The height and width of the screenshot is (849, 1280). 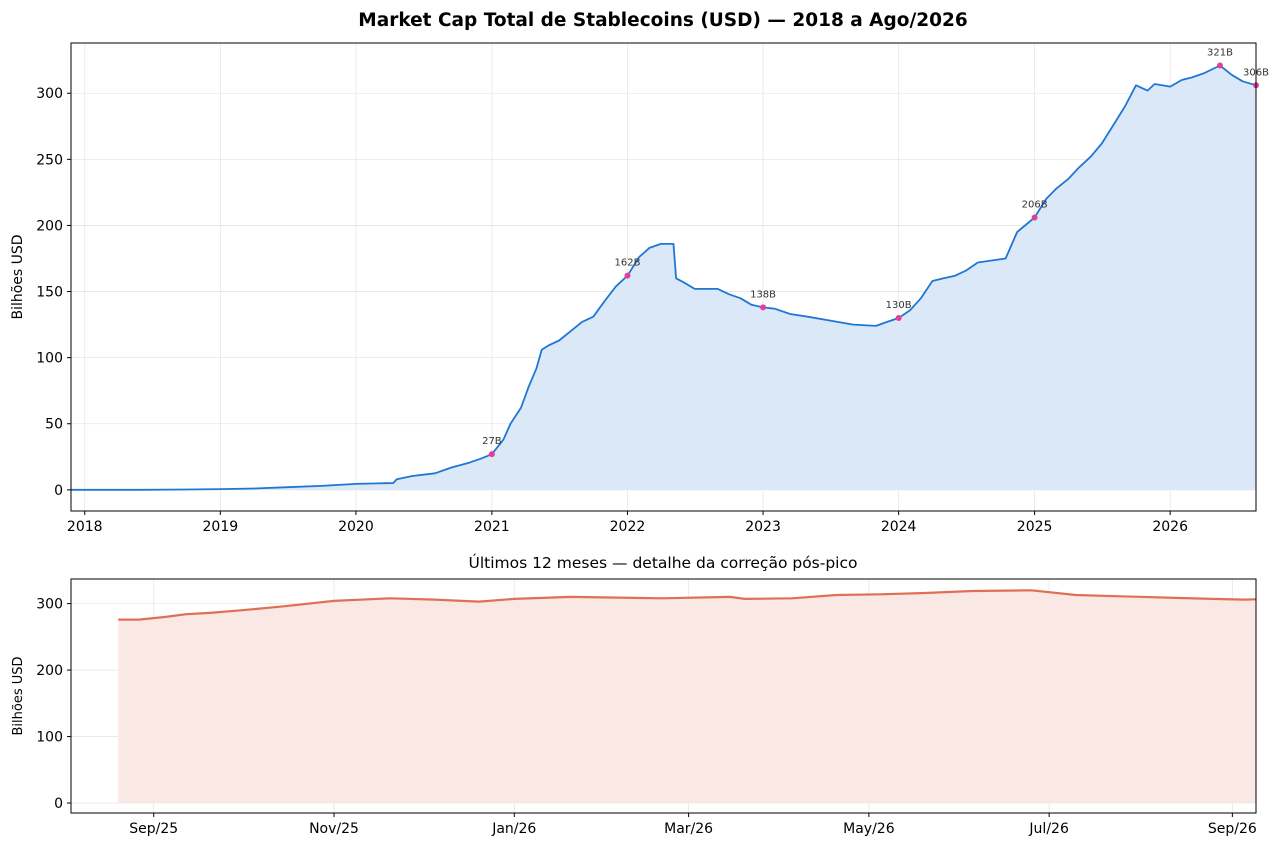 I want to click on series-line, so click(x=687, y=605).